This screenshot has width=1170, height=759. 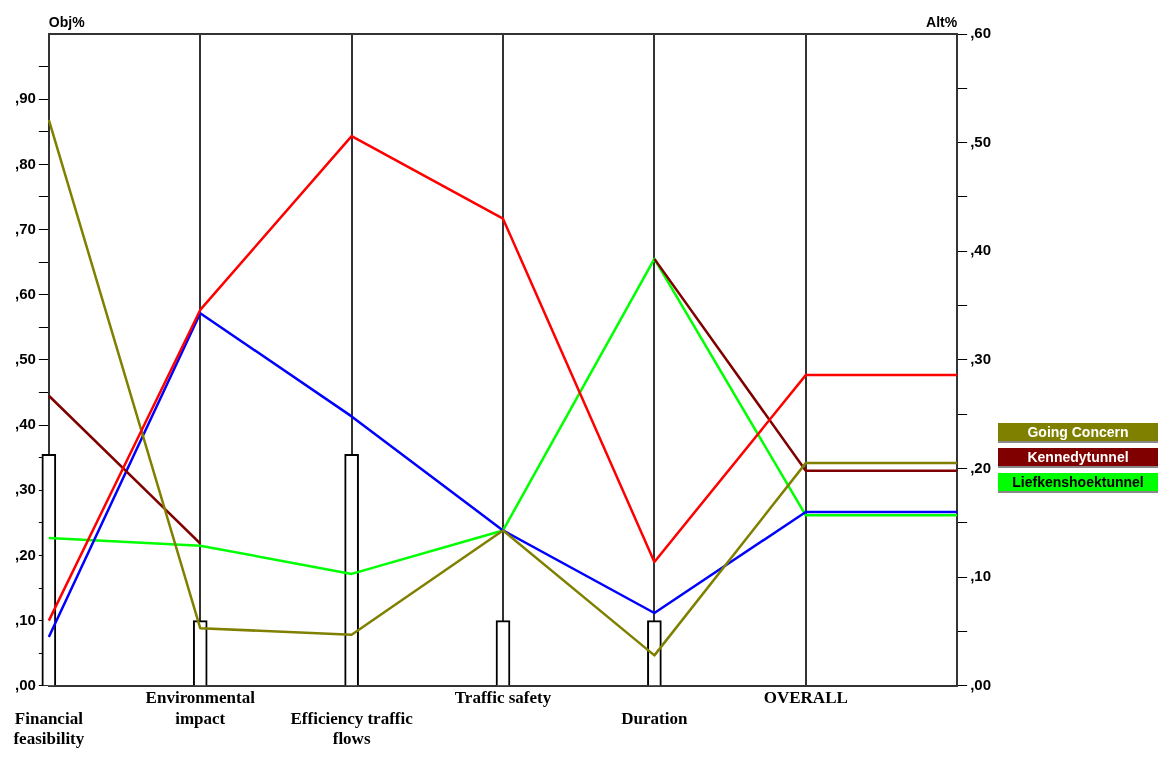 I want to click on y-axis-title: Obj%, so click(x=67, y=21).